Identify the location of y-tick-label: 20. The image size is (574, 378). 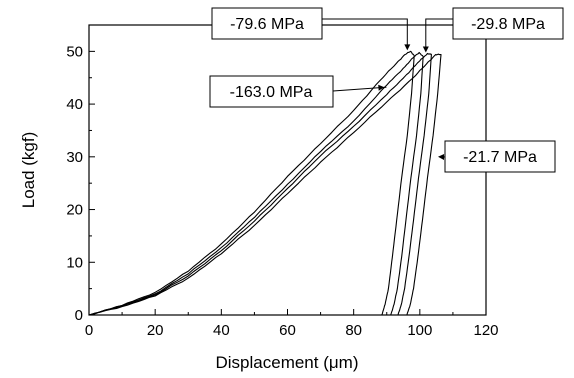
(74, 210).